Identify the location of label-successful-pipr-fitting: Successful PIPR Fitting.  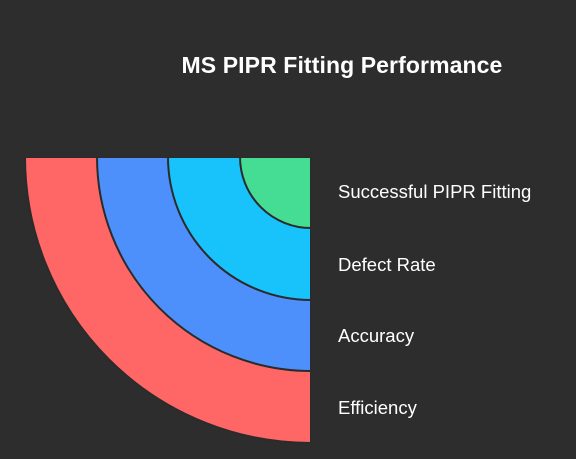
(435, 191).